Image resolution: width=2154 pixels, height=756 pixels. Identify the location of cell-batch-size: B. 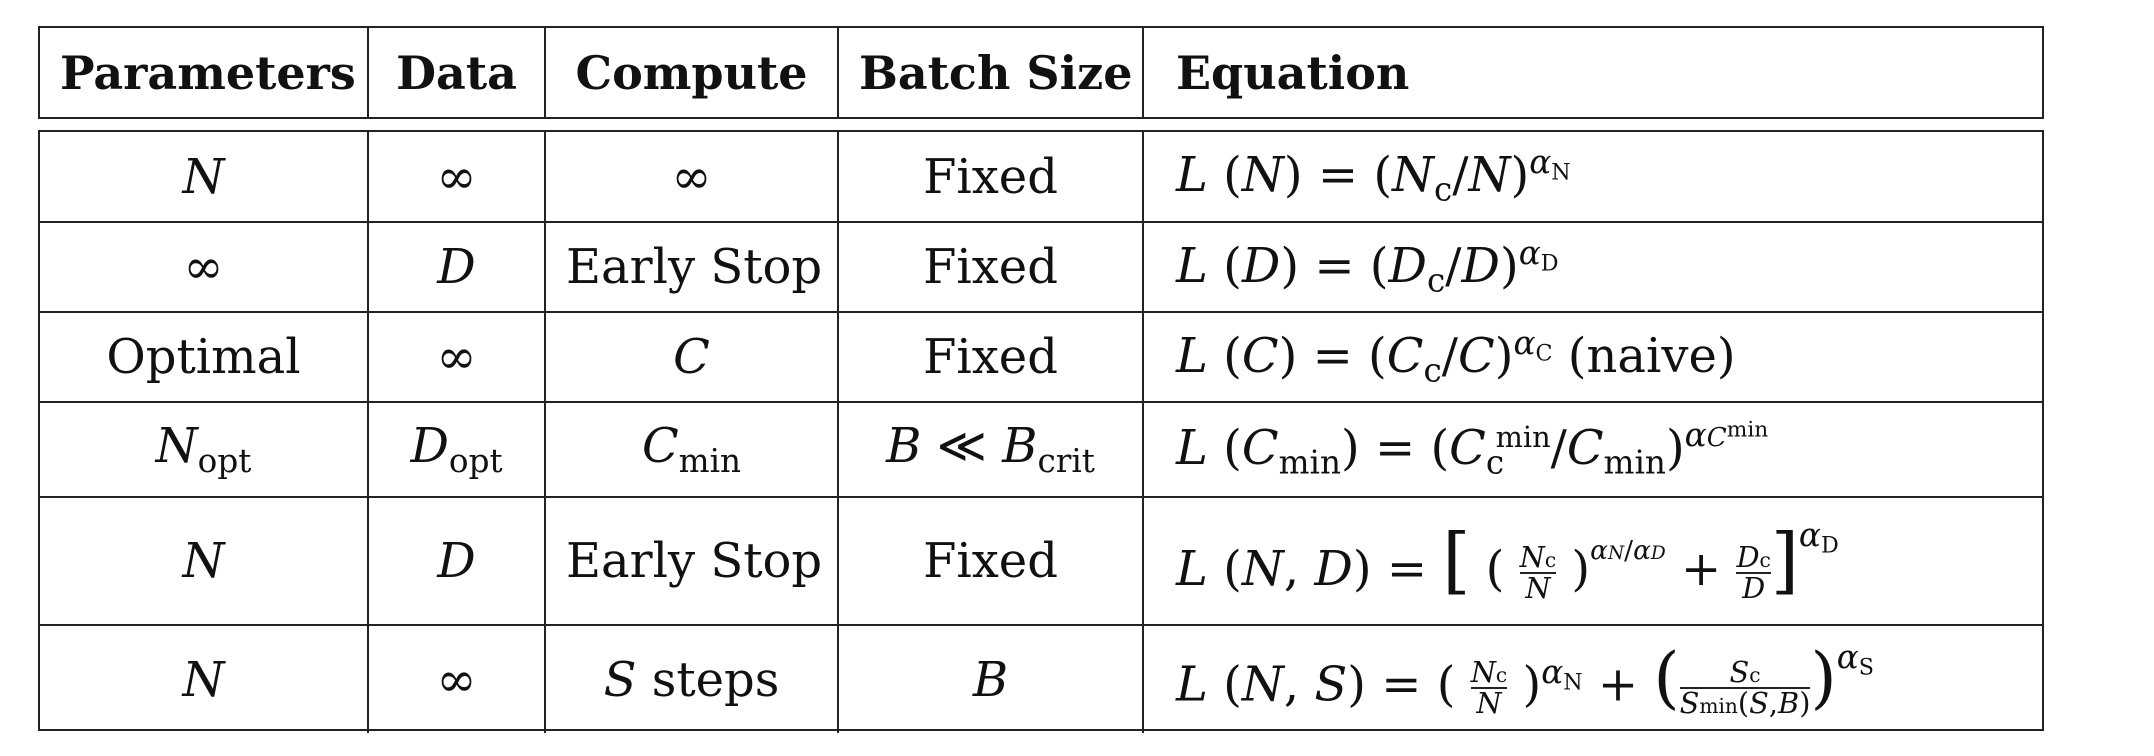
(990, 678).